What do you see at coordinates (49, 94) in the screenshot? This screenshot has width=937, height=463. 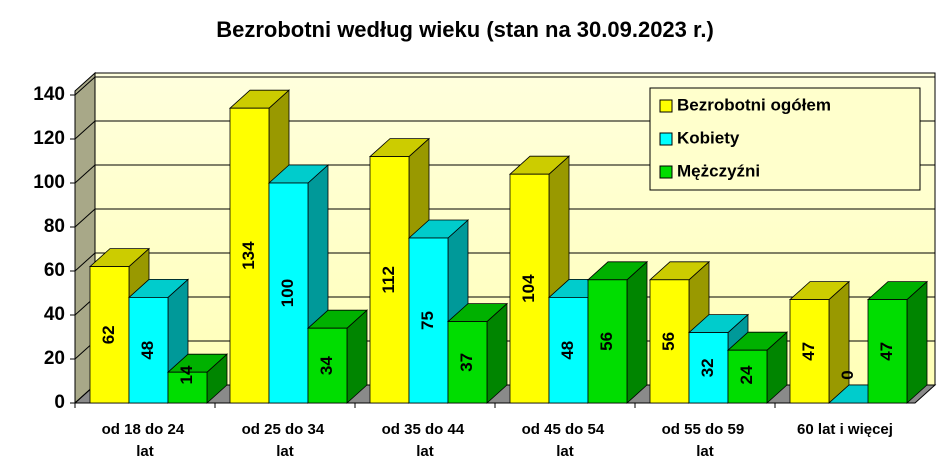 I see `y-tick-label: 140` at bounding box center [49, 94].